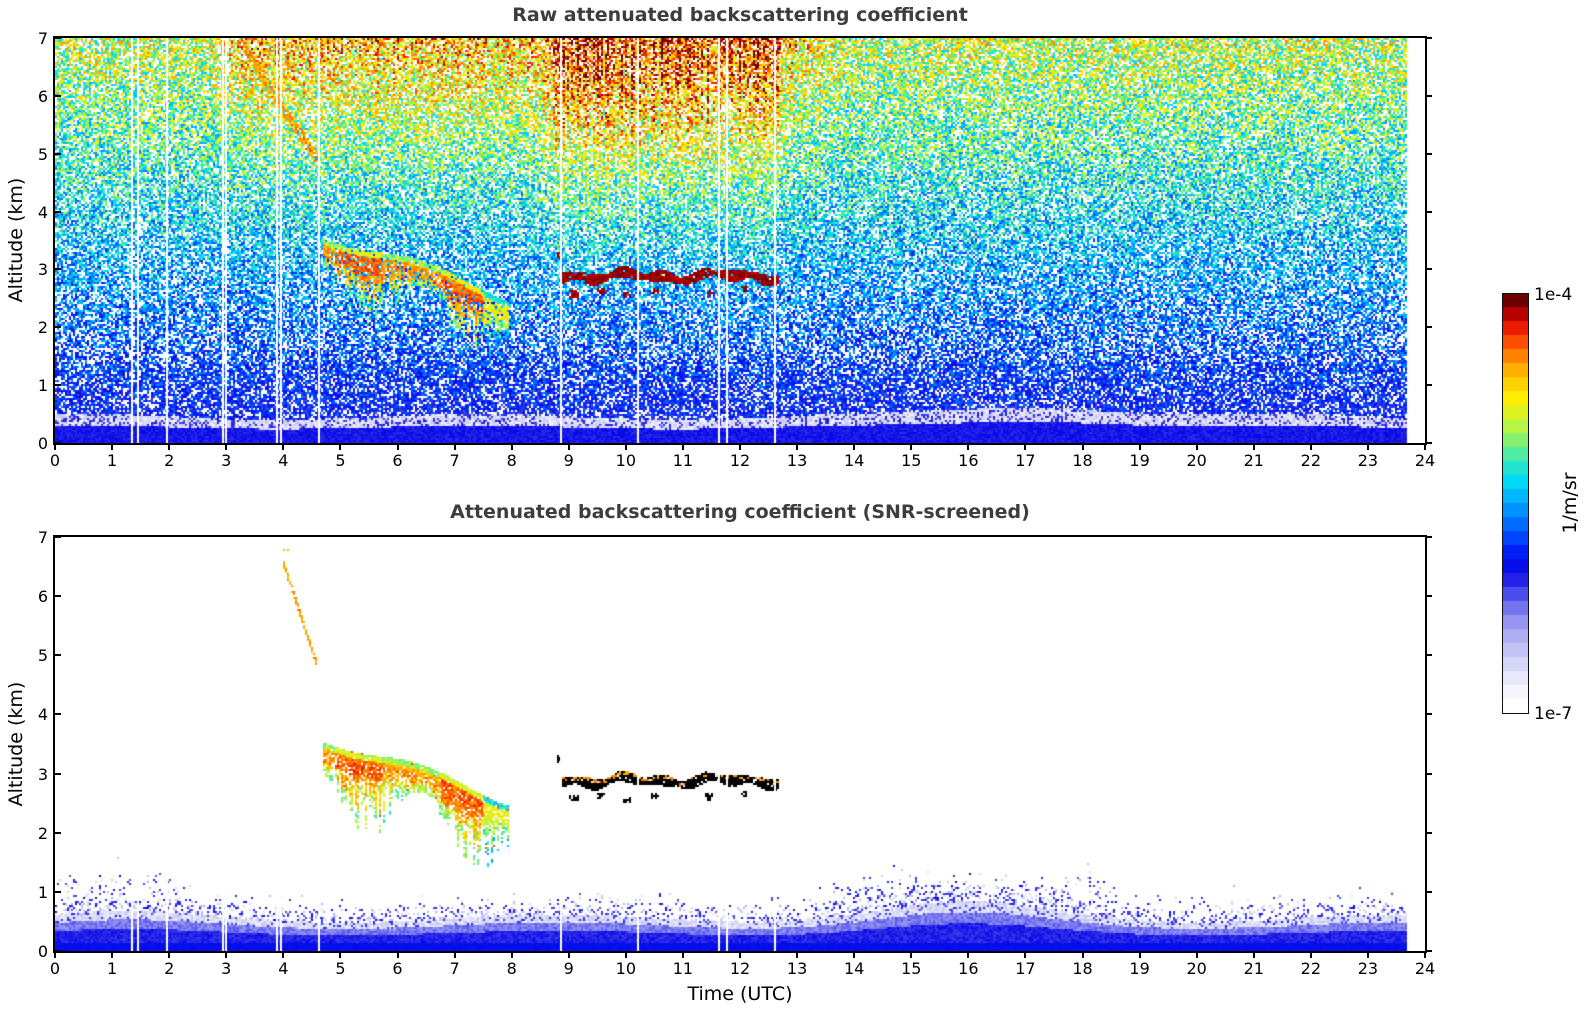 The image size is (1595, 1020). I want to click on screened-x-tick-label: 21, so click(1253, 968).